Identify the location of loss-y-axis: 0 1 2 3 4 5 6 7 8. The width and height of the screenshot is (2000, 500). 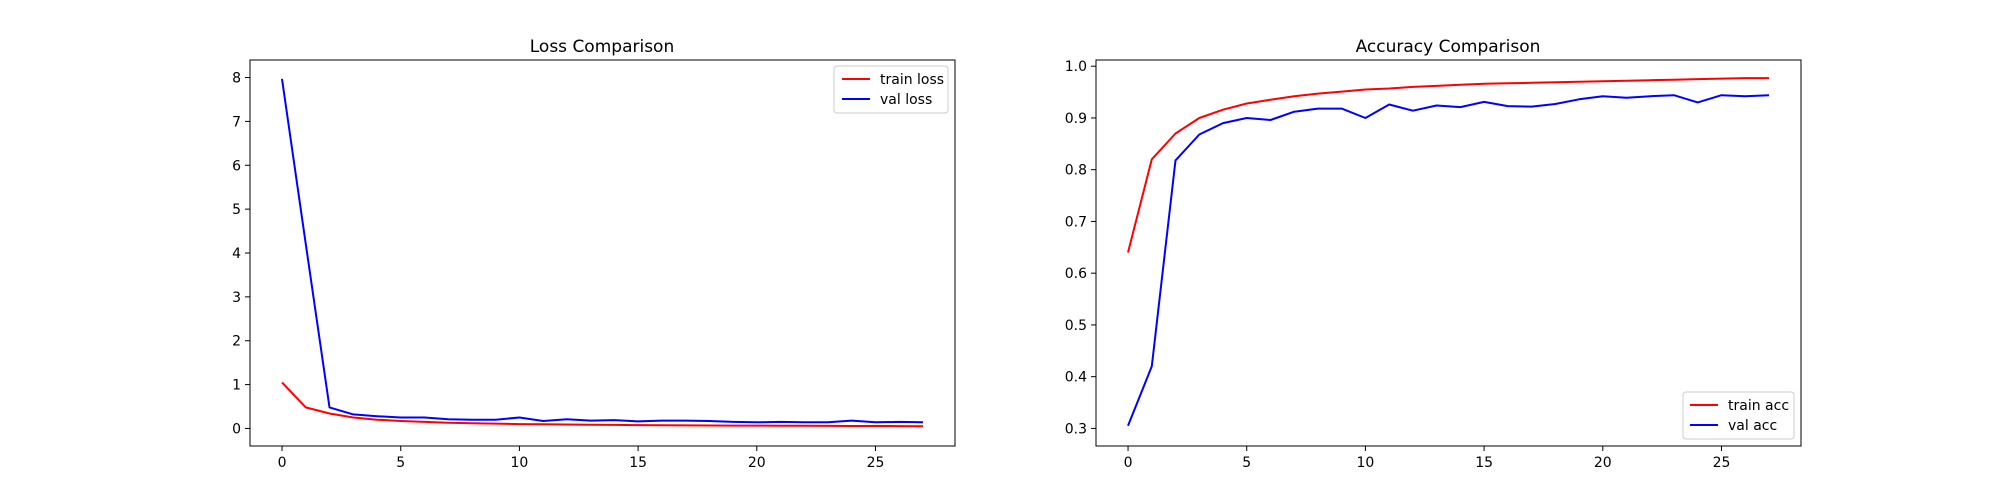
(241, 254).